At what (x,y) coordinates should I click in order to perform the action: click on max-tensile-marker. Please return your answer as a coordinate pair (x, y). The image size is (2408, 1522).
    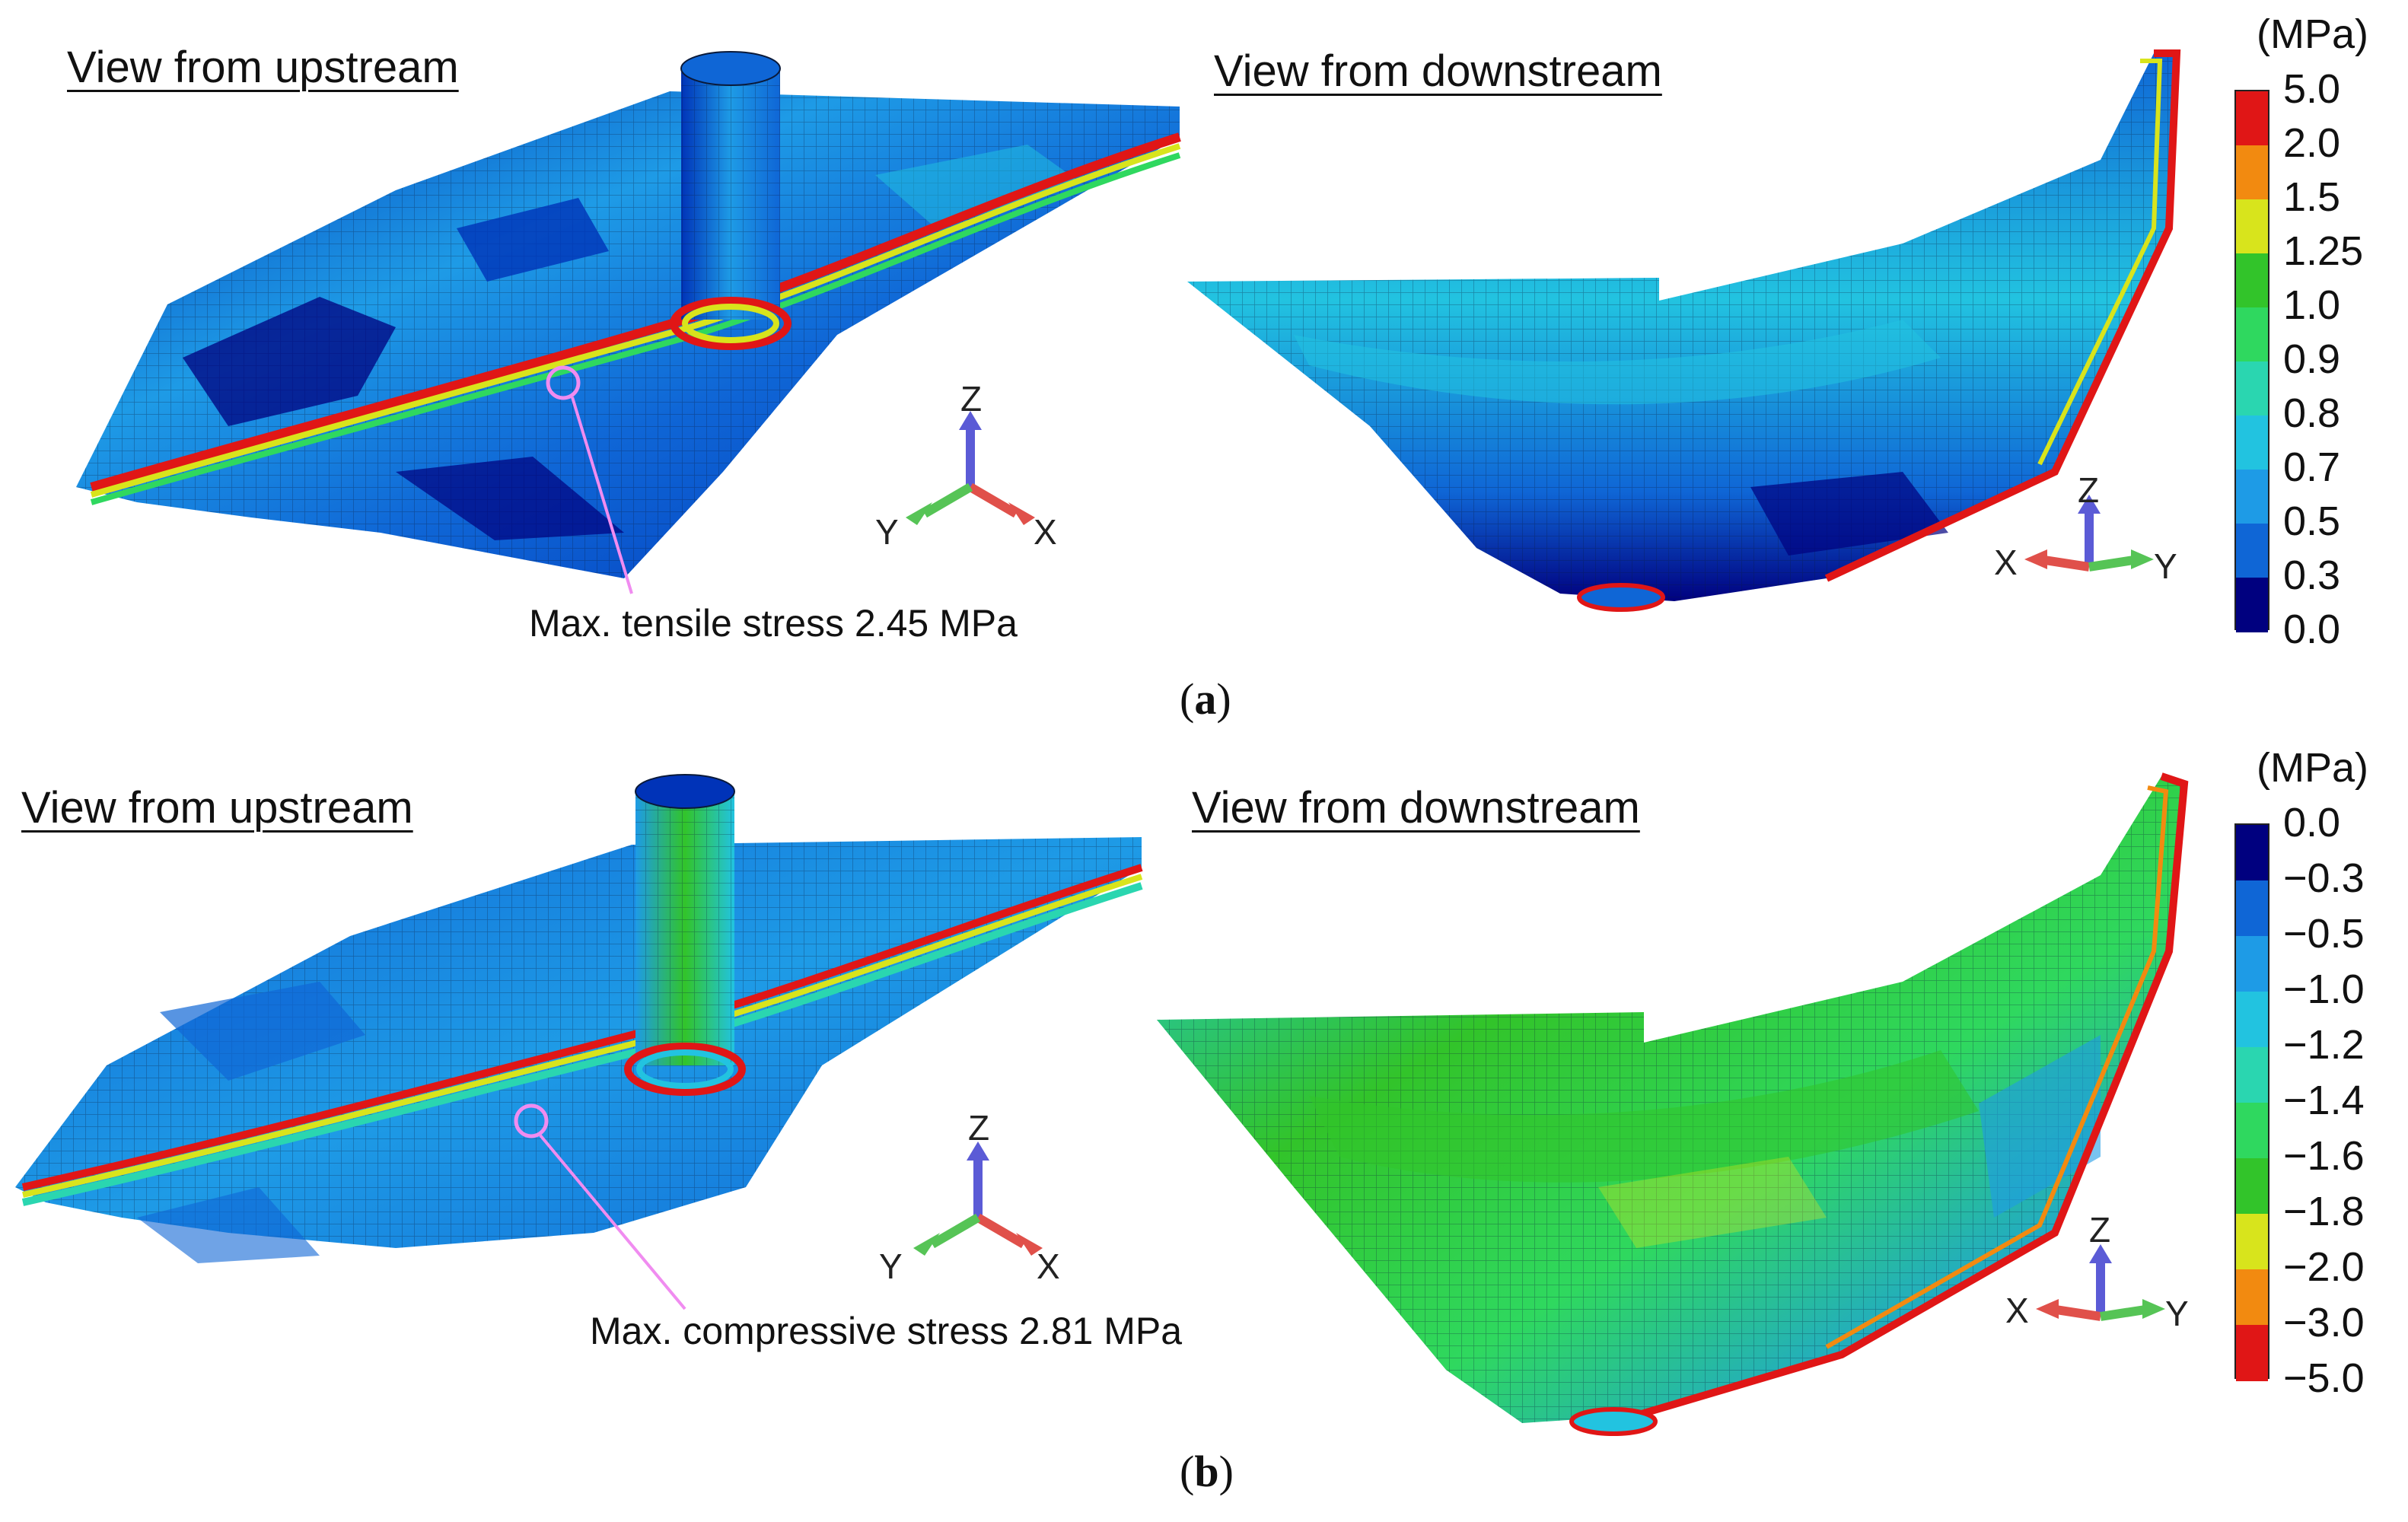
    Looking at the image, I should click on (563, 382).